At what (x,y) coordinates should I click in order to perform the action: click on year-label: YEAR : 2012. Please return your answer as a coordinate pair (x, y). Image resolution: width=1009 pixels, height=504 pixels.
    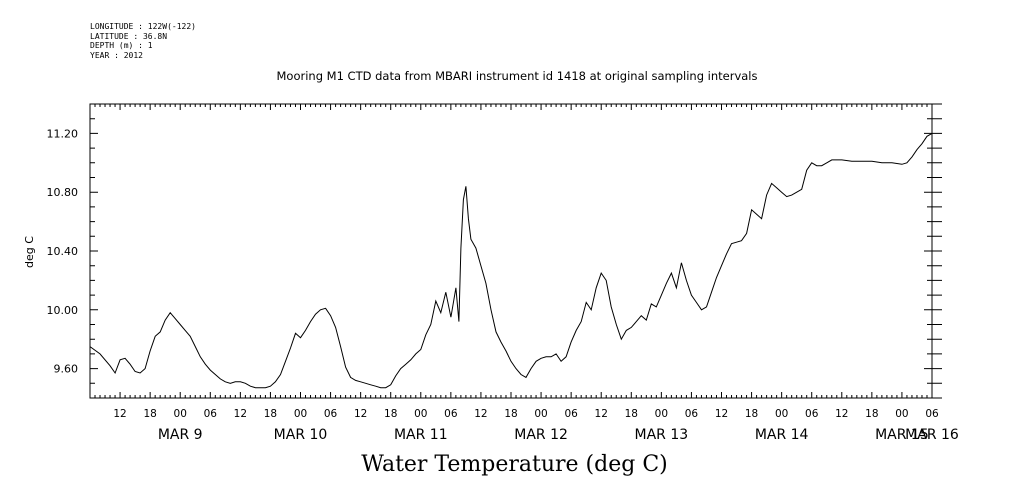
    Looking at the image, I should click on (116, 55).